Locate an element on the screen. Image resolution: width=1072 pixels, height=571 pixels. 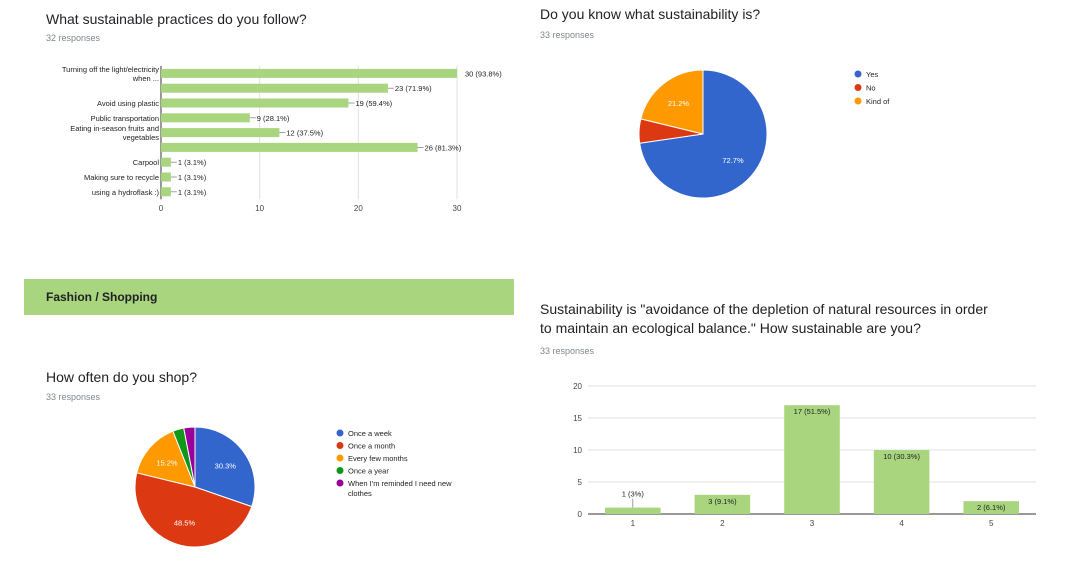
data-label: 9 (28.1%) is located at coordinates (273, 118).